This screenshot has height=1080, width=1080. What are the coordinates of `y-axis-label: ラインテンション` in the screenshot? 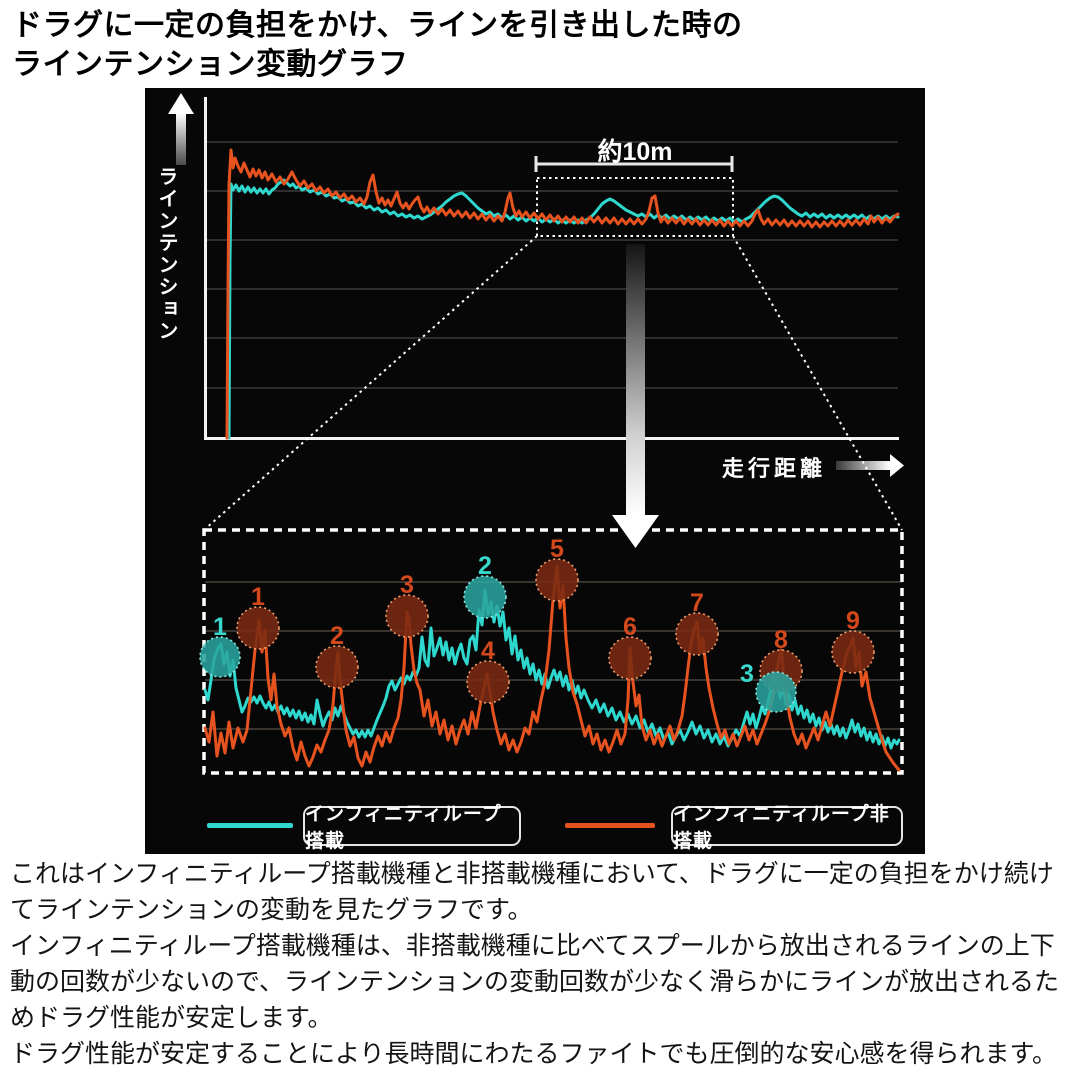 It's located at (166, 254).